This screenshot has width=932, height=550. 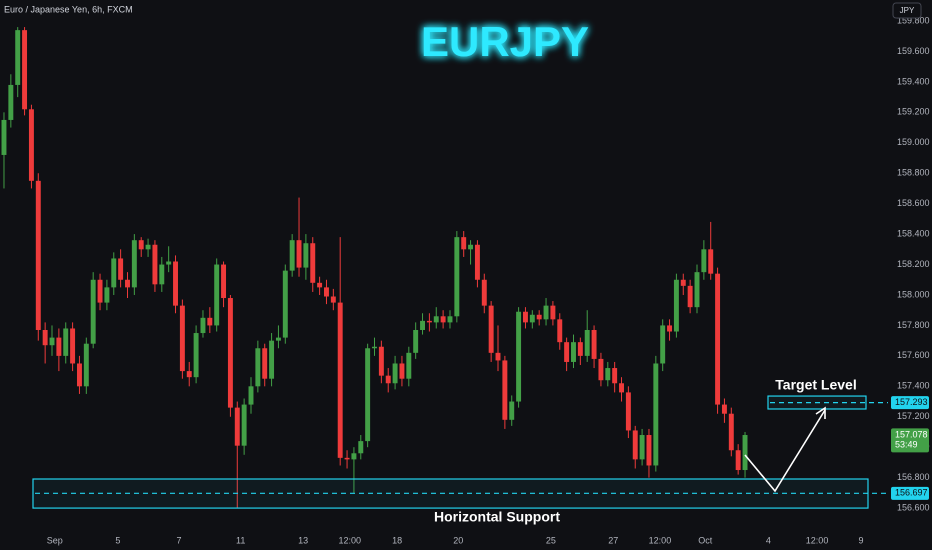 I want to click on level-price-box, so click(x=910, y=403).